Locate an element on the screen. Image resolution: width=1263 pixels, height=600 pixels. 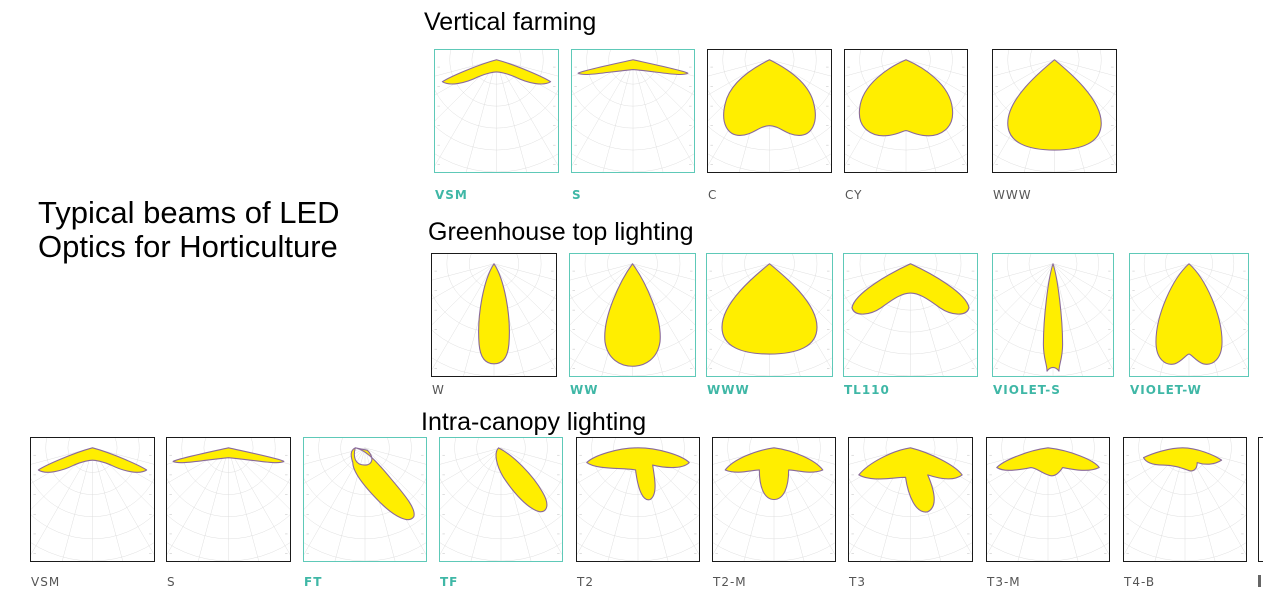
beam-panel-t3-m is located at coordinates (1048, 499).